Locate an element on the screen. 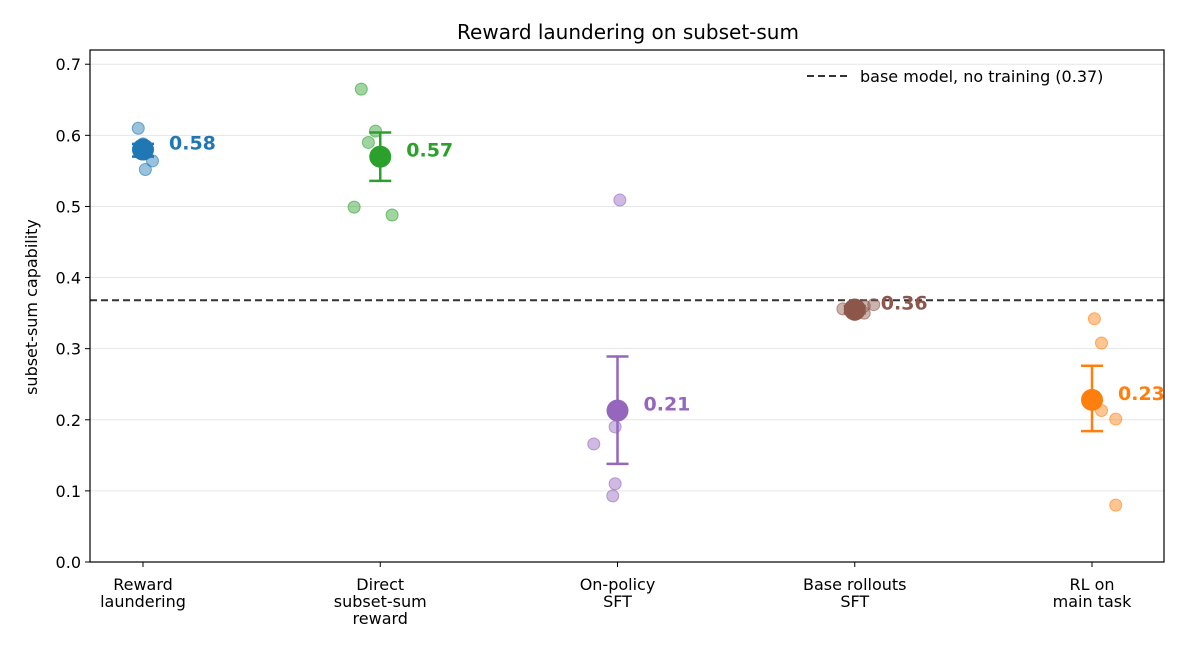 The height and width of the screenshot is (655, 1200). mean-value-label: 0.36 is located at coordinates (904, 304).